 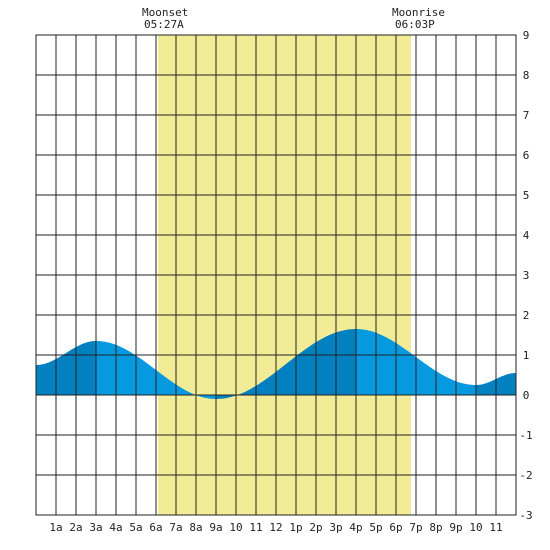 What do you see at coordinates (95, 527) in the screenshot?
I see `x-tick-label: 3a` at bounding box center [95, 527].